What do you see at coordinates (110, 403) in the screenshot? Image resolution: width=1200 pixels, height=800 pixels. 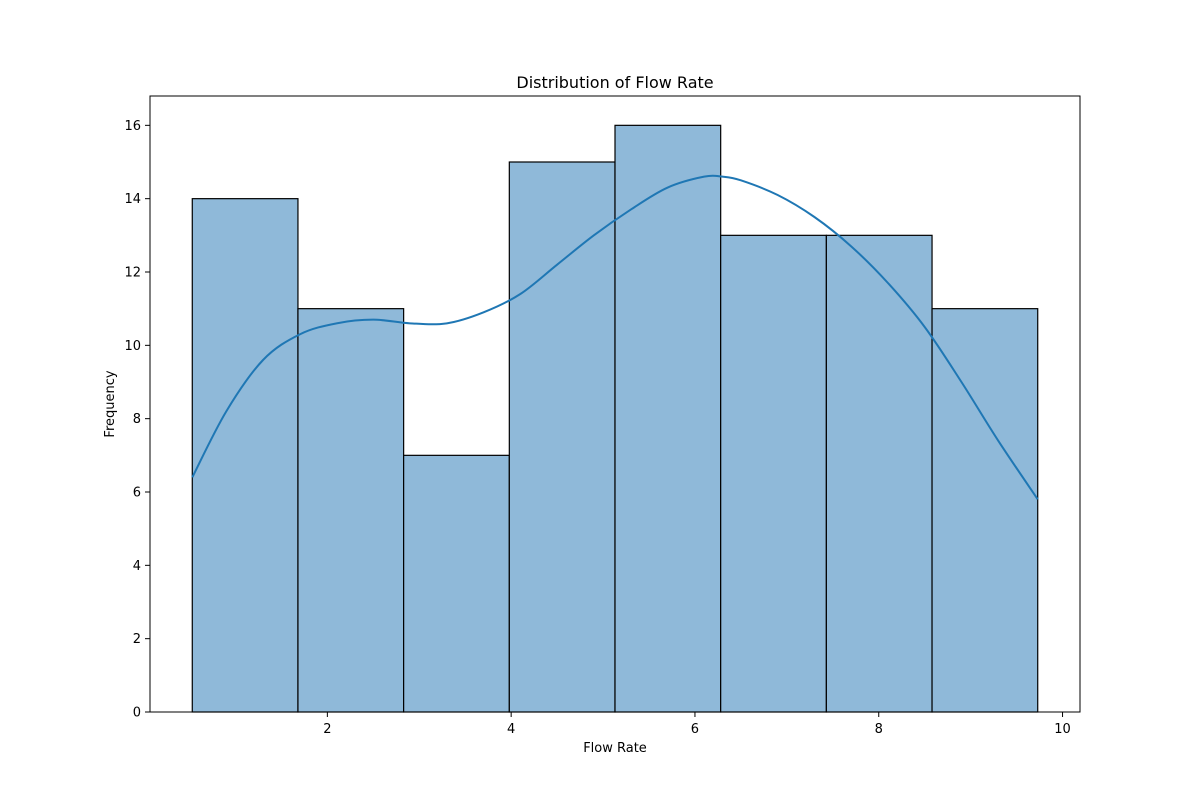 I see `y-axis-label: Frequency` at bounding box center [110, 403].